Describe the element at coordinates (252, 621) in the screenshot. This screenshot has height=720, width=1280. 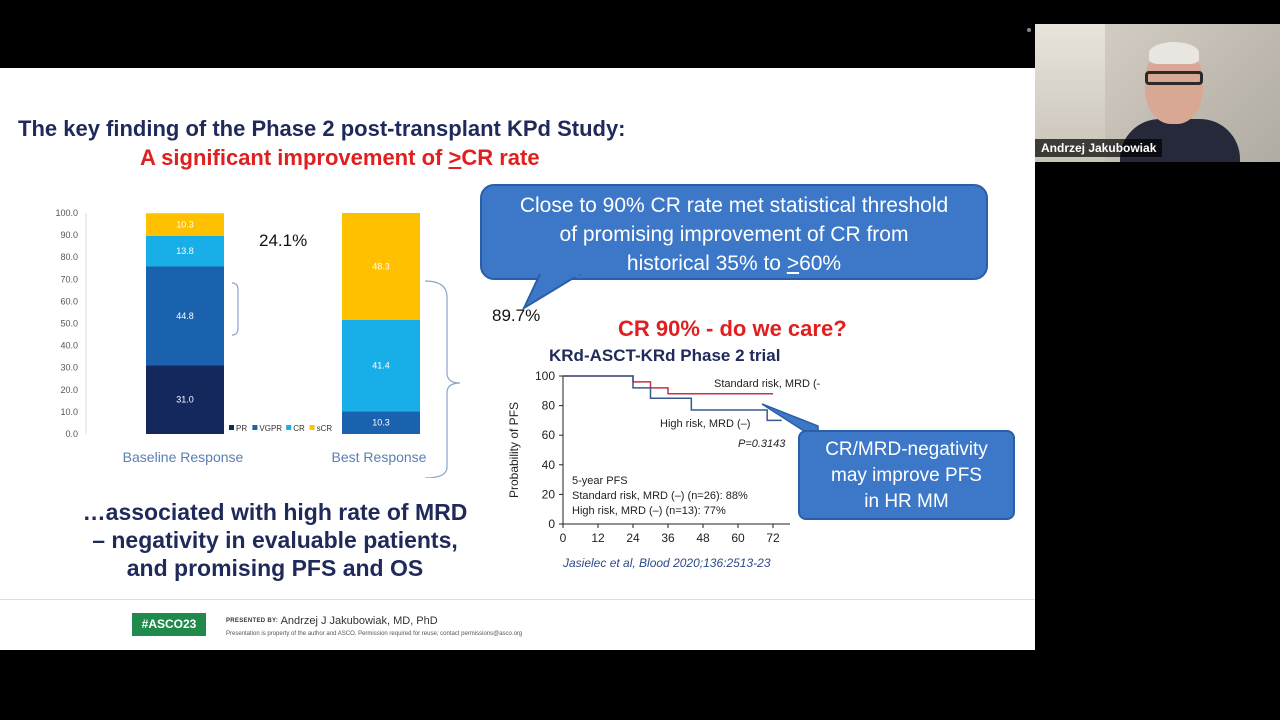
I see `presented-by-label: PRESENTED BY:` at that location.